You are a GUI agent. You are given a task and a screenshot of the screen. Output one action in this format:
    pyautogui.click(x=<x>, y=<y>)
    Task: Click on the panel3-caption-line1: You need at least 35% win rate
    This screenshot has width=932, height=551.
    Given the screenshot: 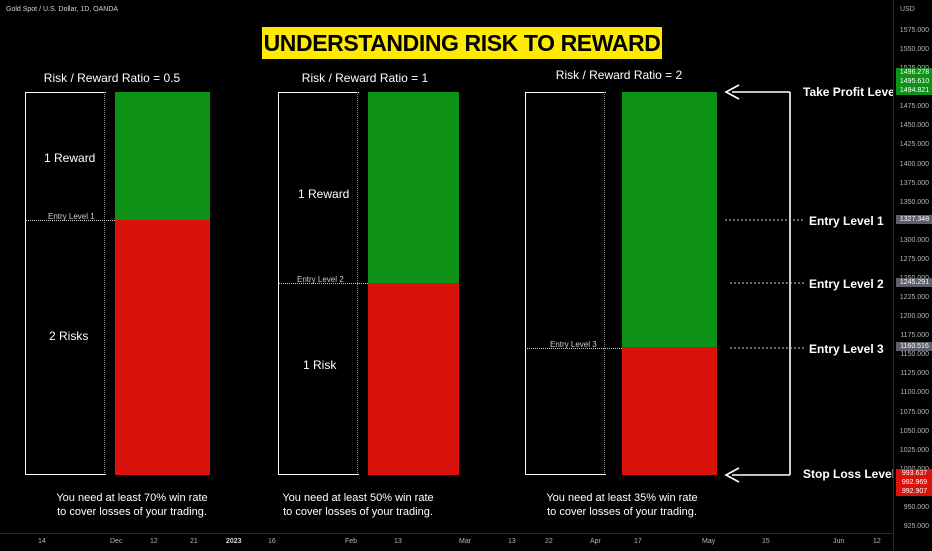 What is the action you would take?
    pyautogui.click(x=622, y=498)
    